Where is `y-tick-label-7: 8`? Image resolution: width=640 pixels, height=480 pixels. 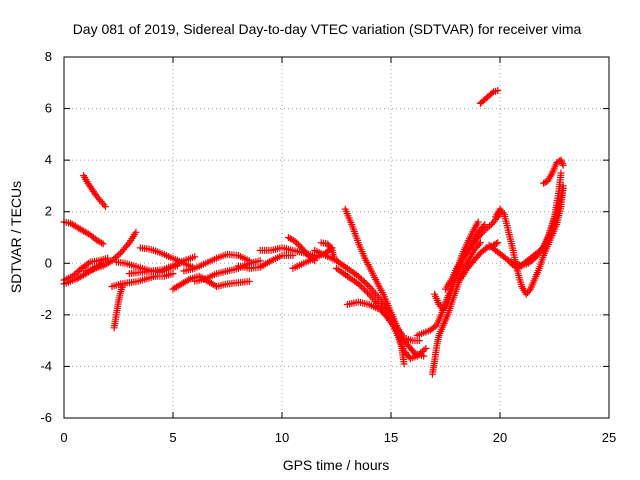 y-tick-label-7: 8 is located at coordinates (48, 56).